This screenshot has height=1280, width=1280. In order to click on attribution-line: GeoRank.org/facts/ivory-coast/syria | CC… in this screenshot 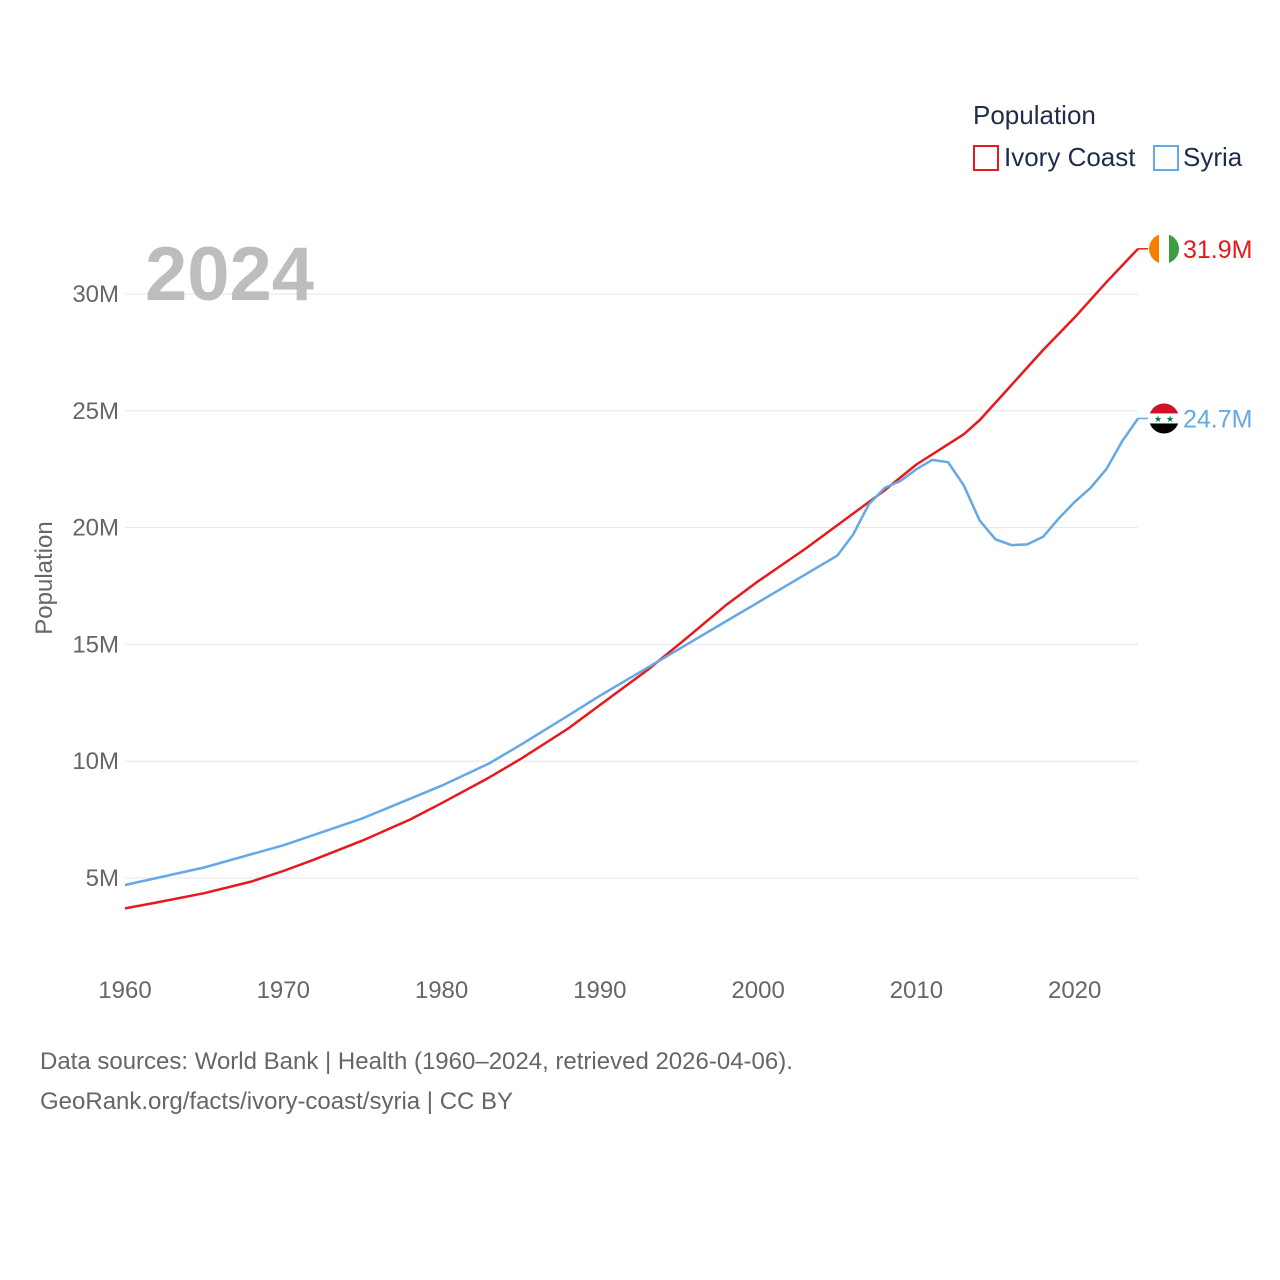, I will do `click(277, 1101)`.